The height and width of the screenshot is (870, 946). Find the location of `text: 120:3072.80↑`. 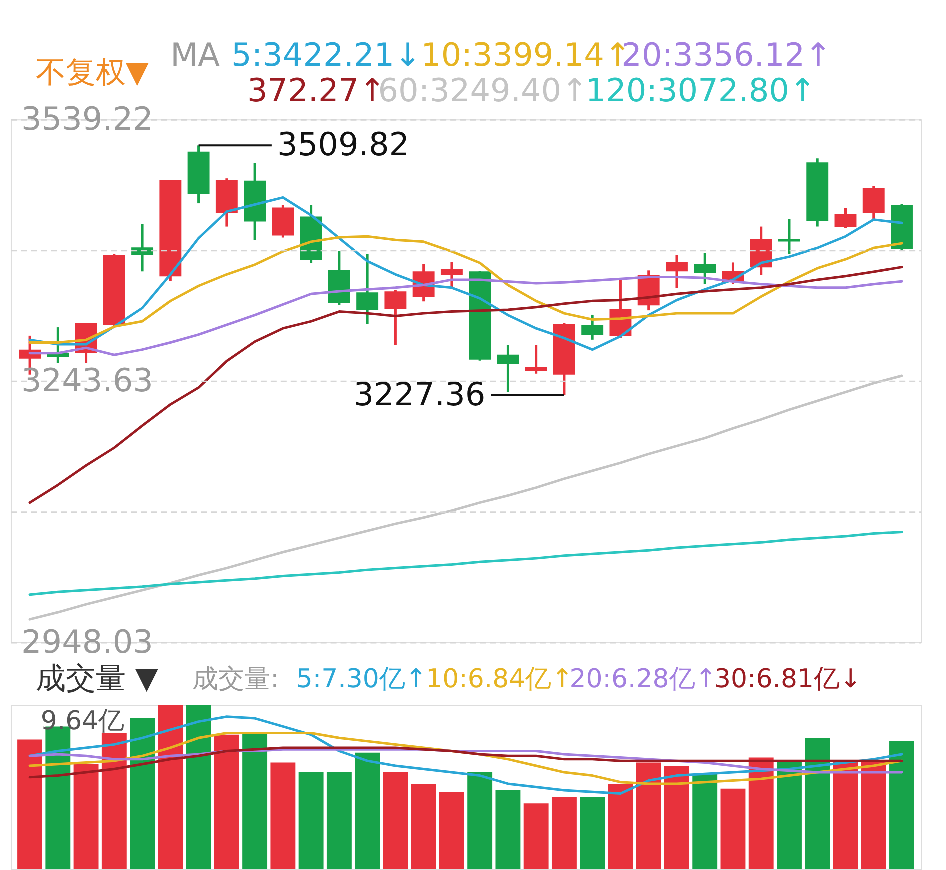

text: 120:3072.80↑ is located at coordinates (701, 91).